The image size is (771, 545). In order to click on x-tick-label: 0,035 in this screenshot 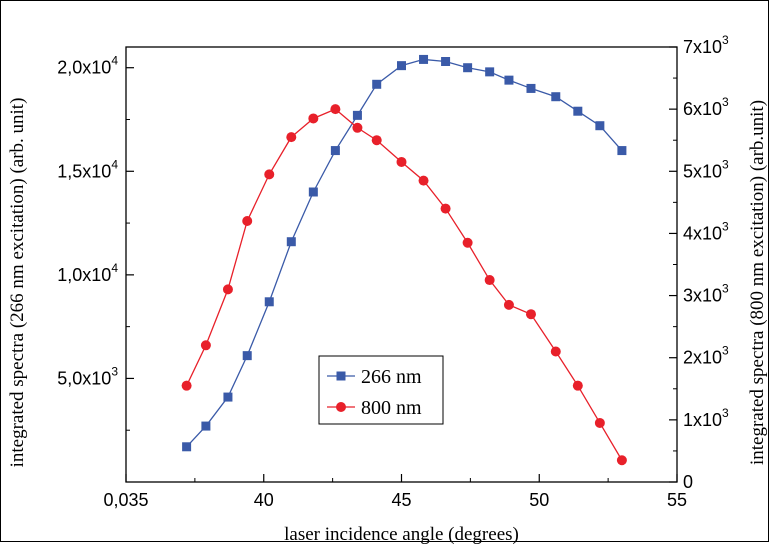, I will do `click(125, 500)`.